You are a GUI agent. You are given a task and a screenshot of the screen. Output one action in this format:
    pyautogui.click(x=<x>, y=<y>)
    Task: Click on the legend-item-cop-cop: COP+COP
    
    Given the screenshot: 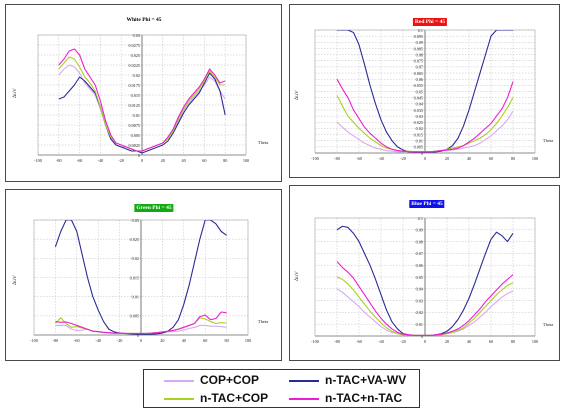 What is the action you would take?
    pyautogui.click(x=224, y=380)
    